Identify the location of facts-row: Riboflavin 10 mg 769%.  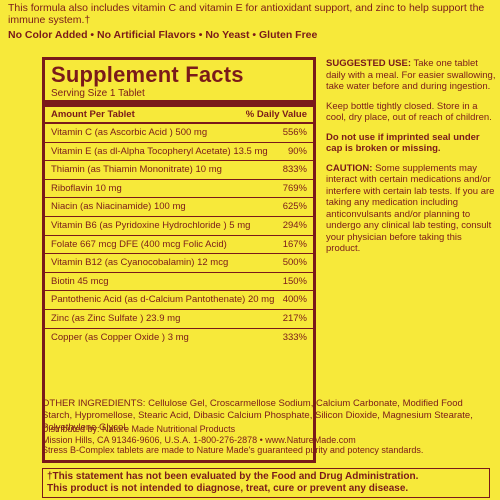
(179, 189).